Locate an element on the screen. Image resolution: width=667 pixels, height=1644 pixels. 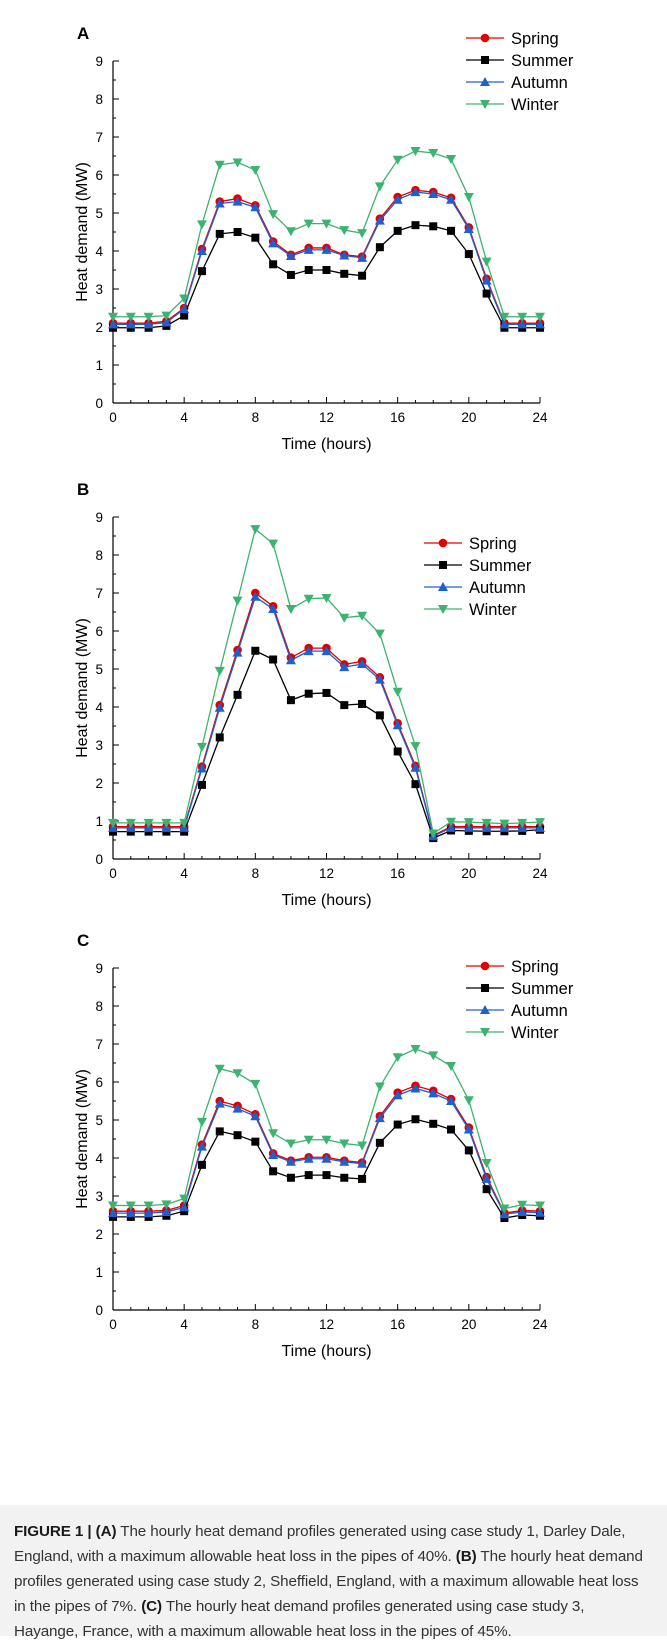
y-tick-label: 1 is located at coordinates (99, 821).